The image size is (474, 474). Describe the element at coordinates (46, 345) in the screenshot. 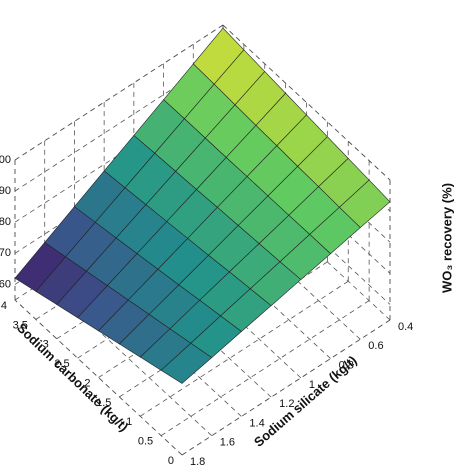

I see `x-tick-label: 3` at that location.